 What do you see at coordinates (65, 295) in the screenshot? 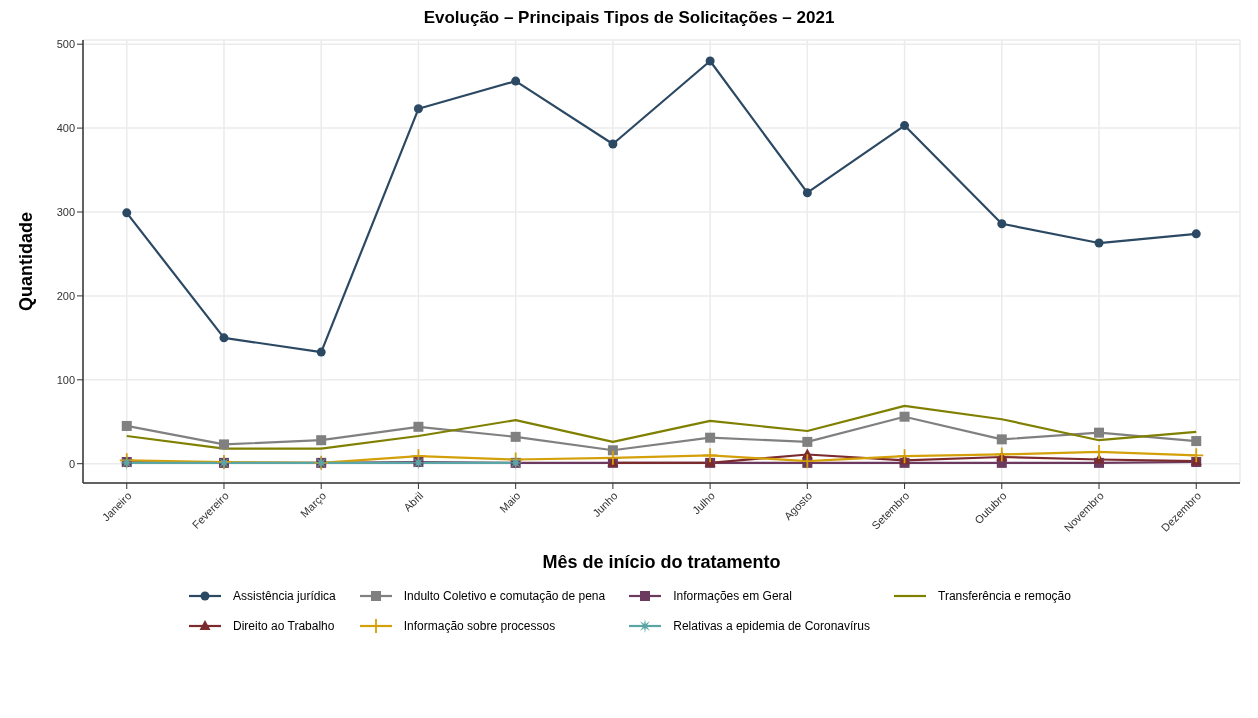
I see `y-tick-label: 200` at bounding box center [65, 295].